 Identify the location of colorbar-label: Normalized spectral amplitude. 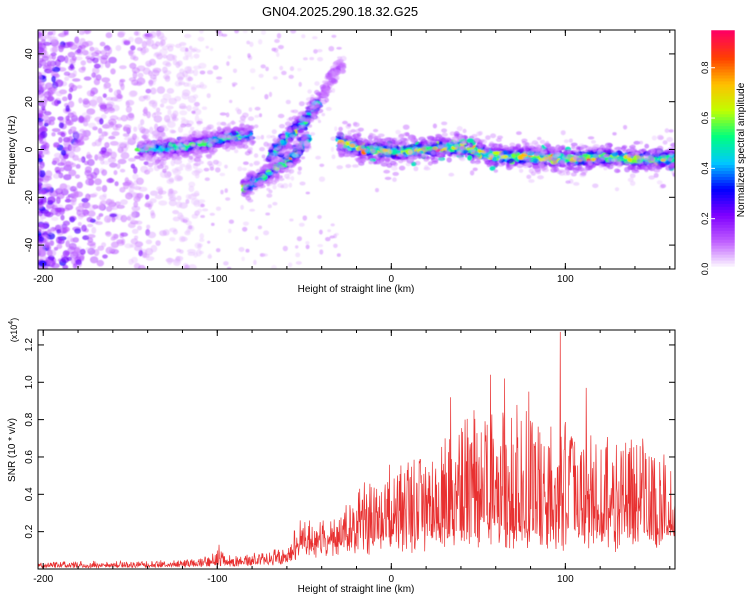
(741, 149).